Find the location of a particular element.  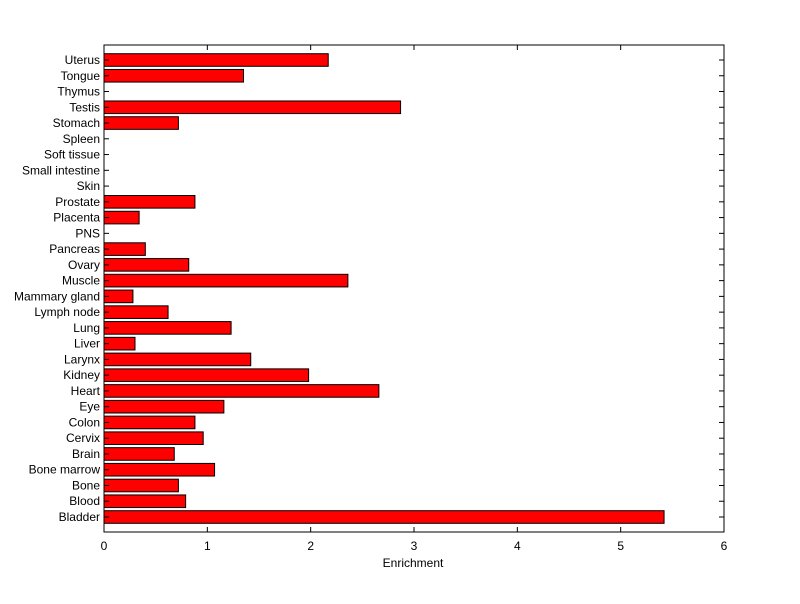

y-tick-label: Small intestine is located at coordinates (61, 170).